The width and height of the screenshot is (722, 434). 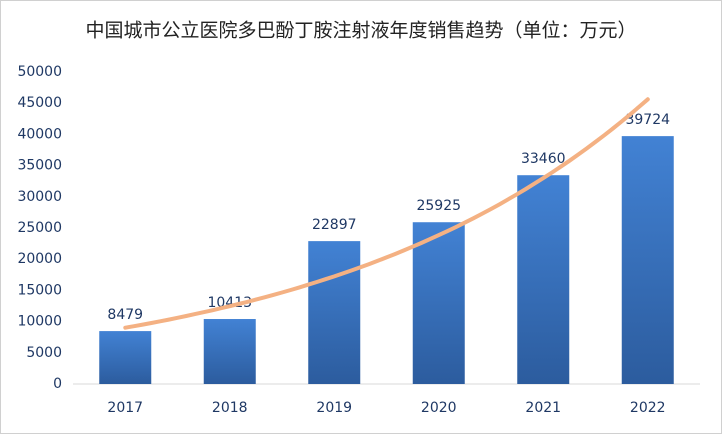 What do you see at coordinates (125, 315) in the screenshot?
I see `value-label: 8479` at bounding box center [125, 315].